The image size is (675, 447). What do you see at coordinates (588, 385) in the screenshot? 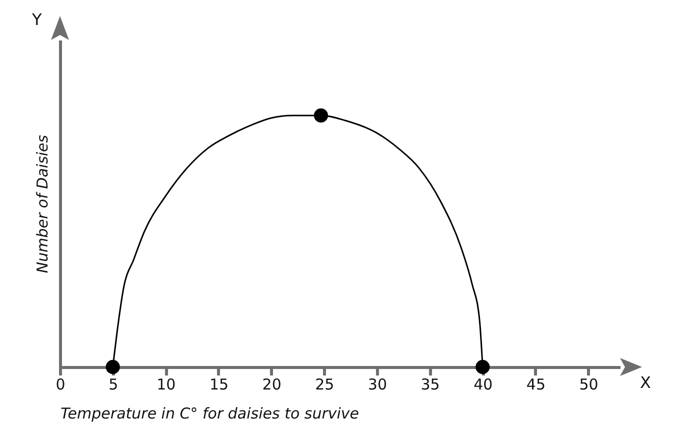
I see `x-tick-label: 50` at bounding box center [588, 385].